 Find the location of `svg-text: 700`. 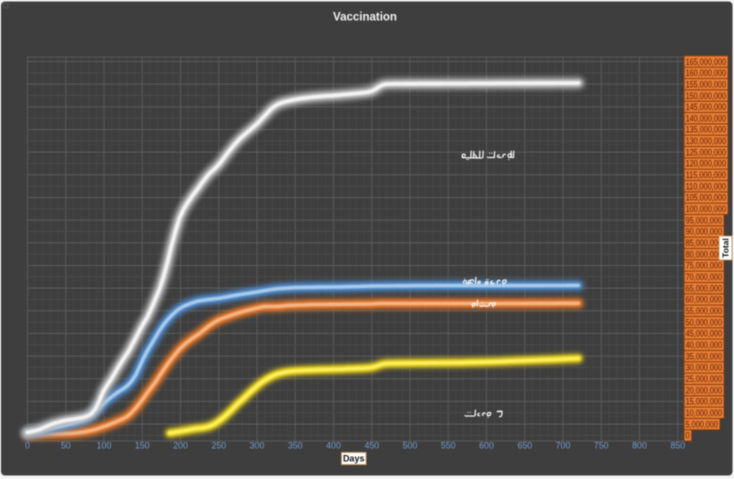

svg-text: 700 is located at coordinates (563, 446).